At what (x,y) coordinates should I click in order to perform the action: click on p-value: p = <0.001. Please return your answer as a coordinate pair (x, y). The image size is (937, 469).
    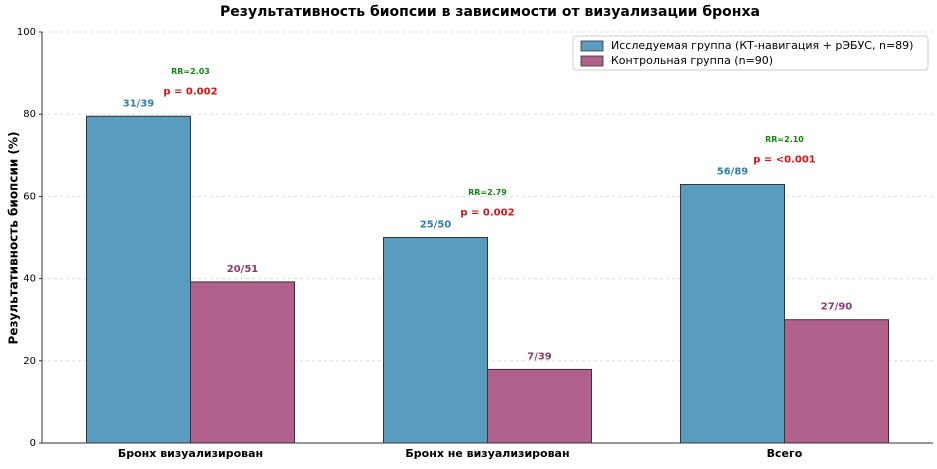
    Looking at the image, I should click on (784, 159).